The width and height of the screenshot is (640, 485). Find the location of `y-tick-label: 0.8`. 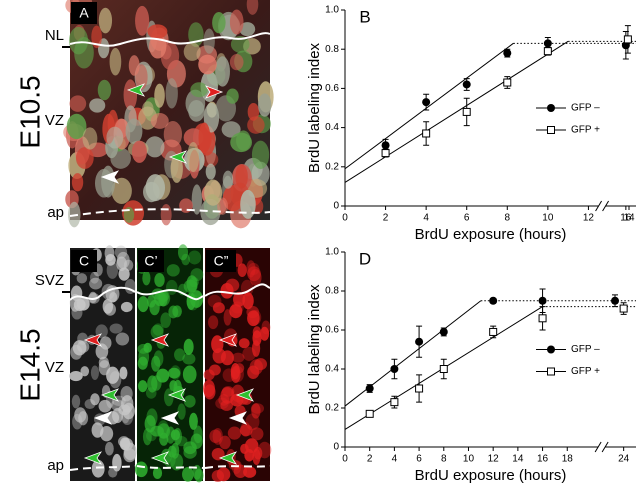

y-tick-label: 0.8 is located at coordinates (332, 49).